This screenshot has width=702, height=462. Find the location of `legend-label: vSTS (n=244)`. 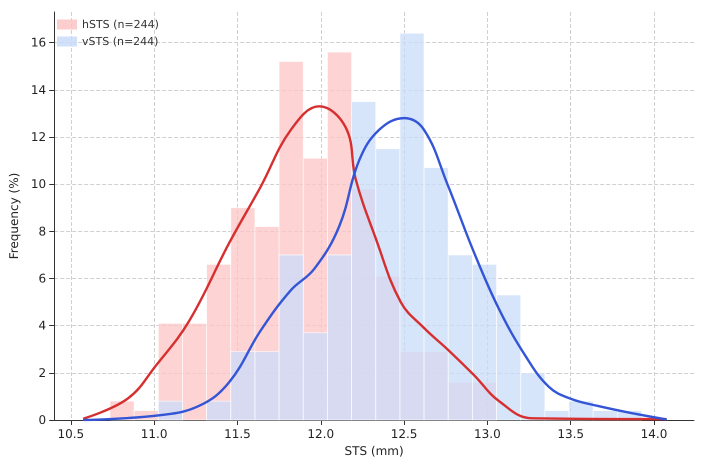

legend-label: vSTS (n=244) is located at coordinates (120, 41).